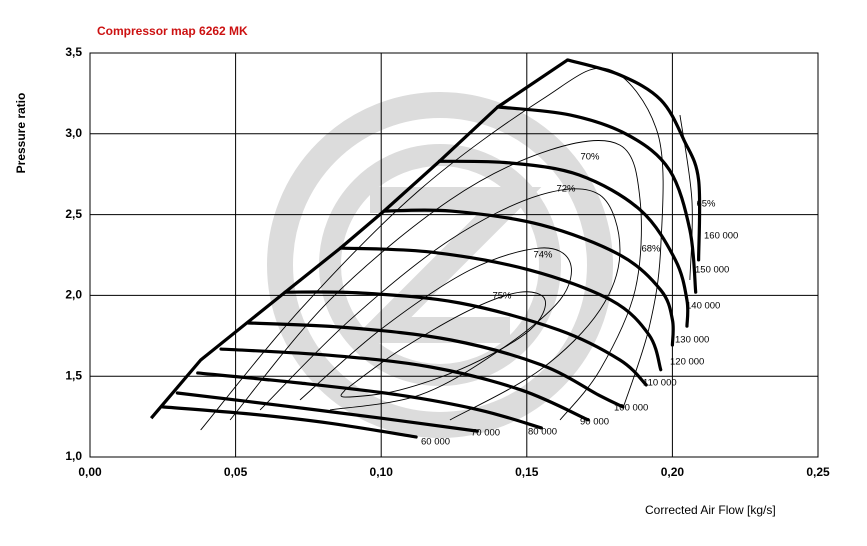 Image resolution: width=867 pixels, height=546 pixels. I want to click on speed-label: 70 000, so click(485, 433).